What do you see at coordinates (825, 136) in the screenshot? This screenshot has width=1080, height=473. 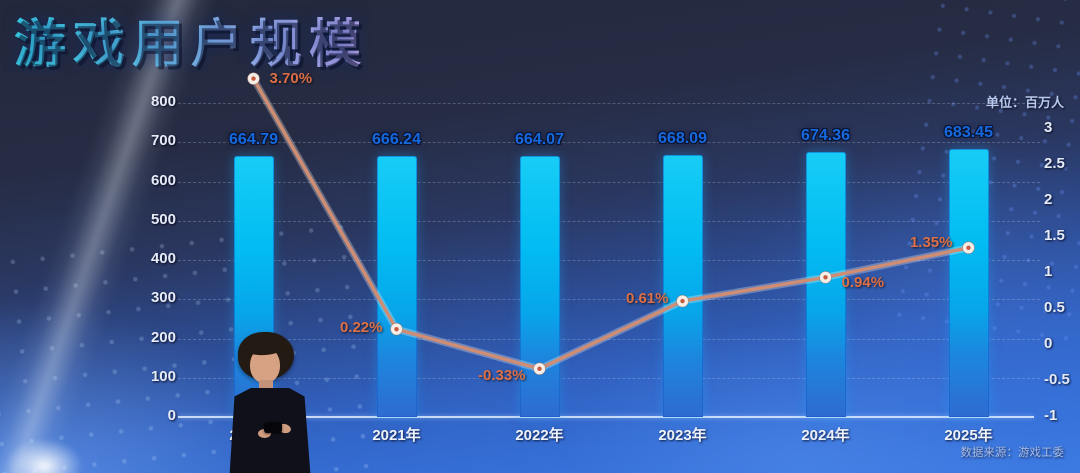 I see `bar-value-label: 674.36` at bounding box center [825, 136].